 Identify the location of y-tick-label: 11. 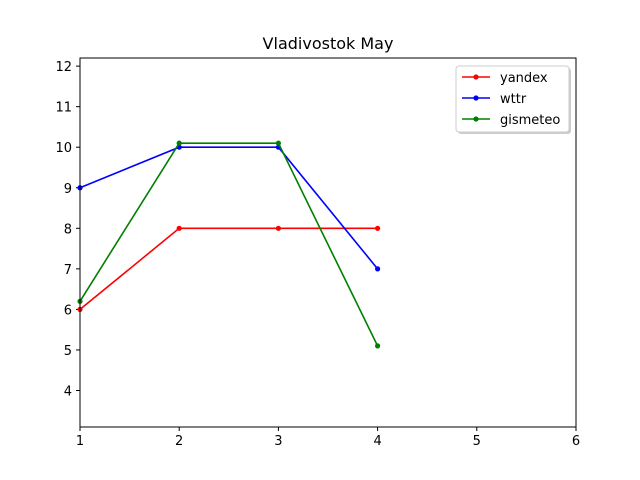
(63, 108).